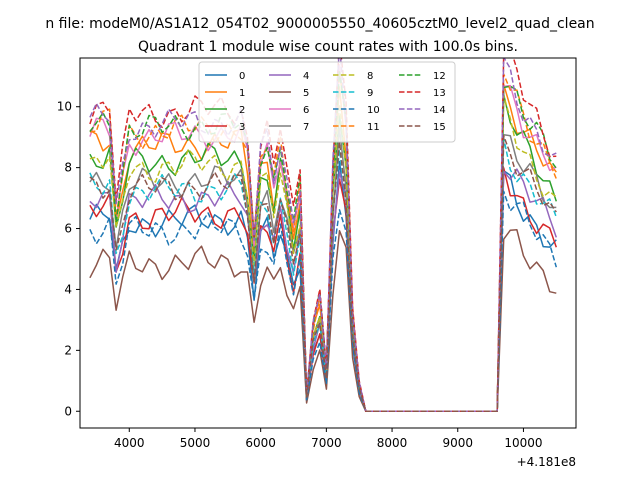  Describe the element at coordinates (370, 76) in the screenshot. I see `legend-label-8: 8` at that location.